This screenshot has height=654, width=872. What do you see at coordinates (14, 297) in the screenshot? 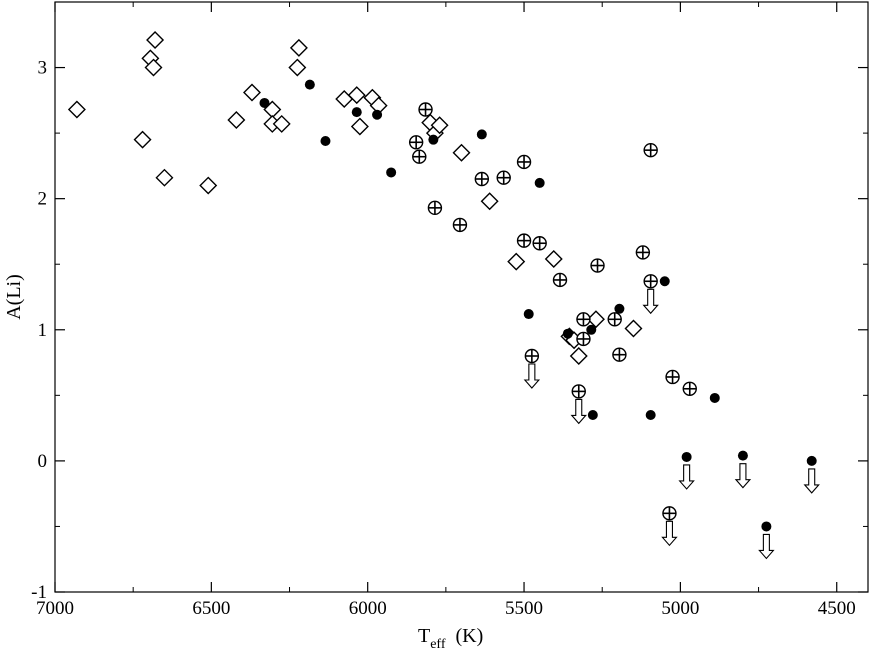
I see `y-axis-title: A(Li)` at bounding box center [14, 297].